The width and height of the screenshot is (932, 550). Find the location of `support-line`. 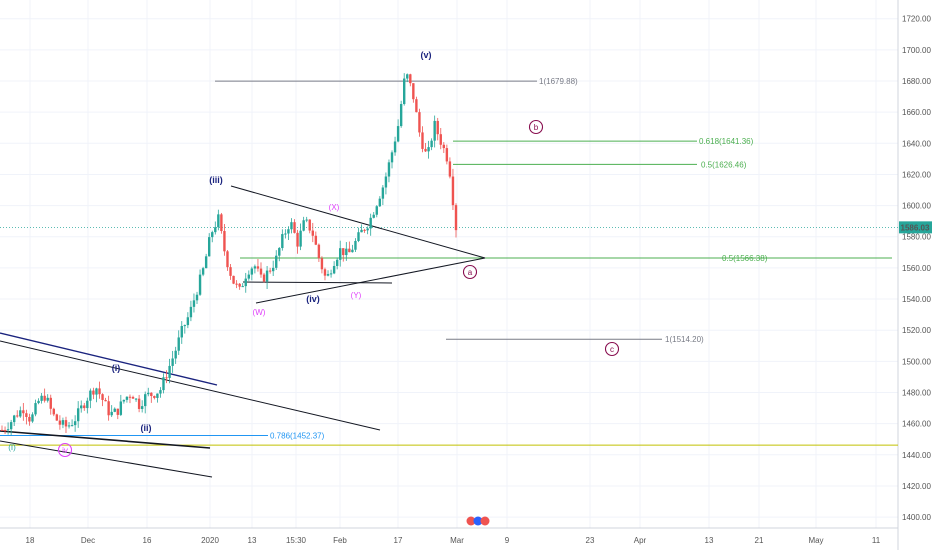

support-line is located at coordinates (317, 282).